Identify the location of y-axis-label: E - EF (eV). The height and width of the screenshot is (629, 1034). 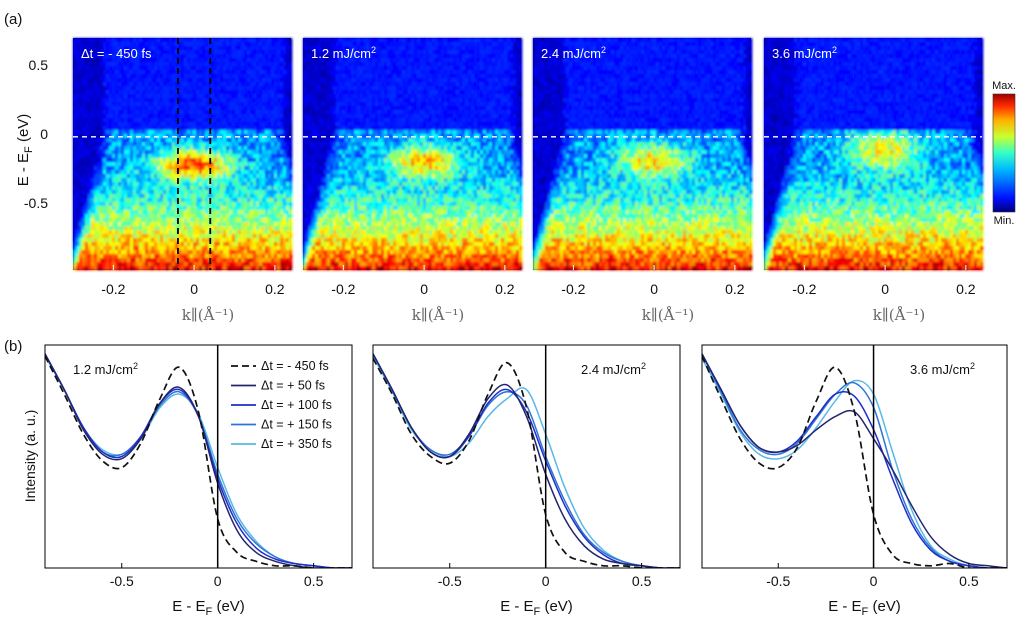
(25, 150).